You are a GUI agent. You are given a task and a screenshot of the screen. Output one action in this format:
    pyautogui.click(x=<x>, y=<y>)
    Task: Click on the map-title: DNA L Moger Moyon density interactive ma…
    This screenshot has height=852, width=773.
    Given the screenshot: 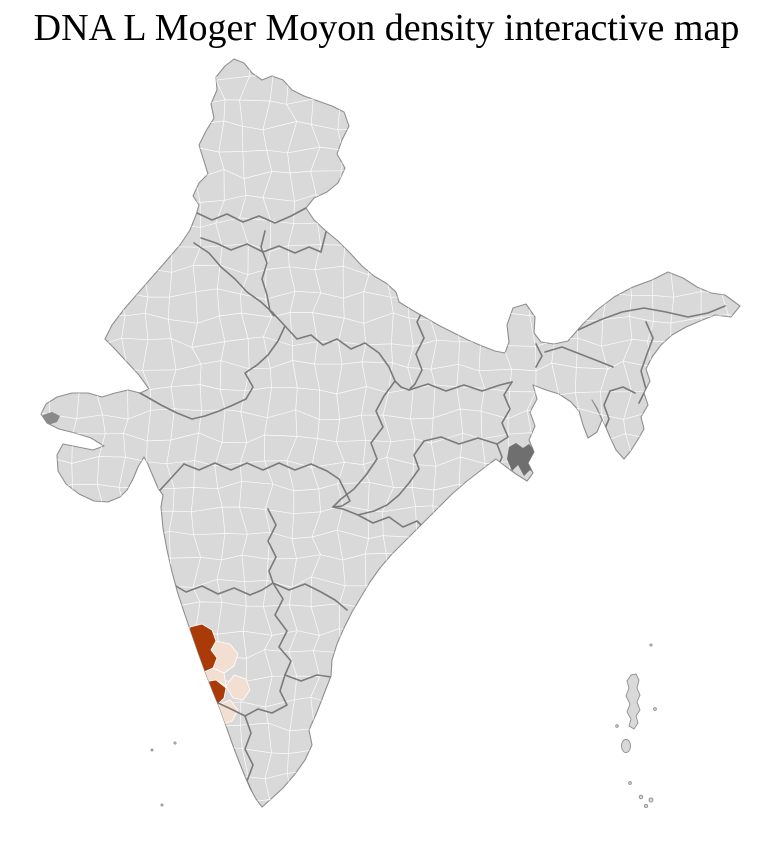 What is the action you would take?
    pyautogui.click(x=386, y=28)
    